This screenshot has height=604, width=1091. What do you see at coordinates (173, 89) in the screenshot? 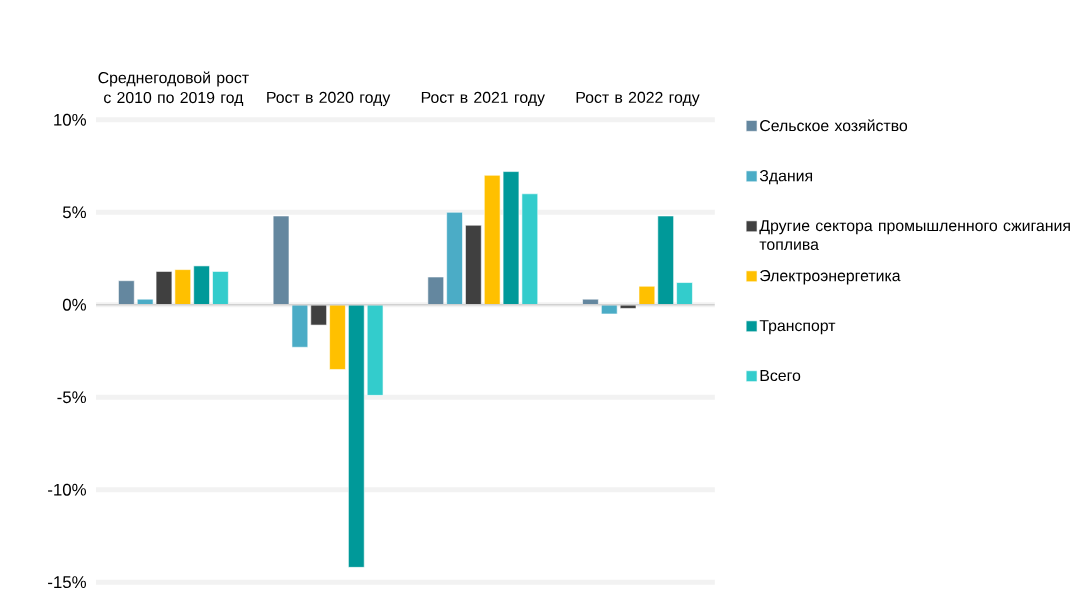
I see `x-tick-label: Среднегодовой рост с 2010 по 2019 год` at bounding box center [173, 89].